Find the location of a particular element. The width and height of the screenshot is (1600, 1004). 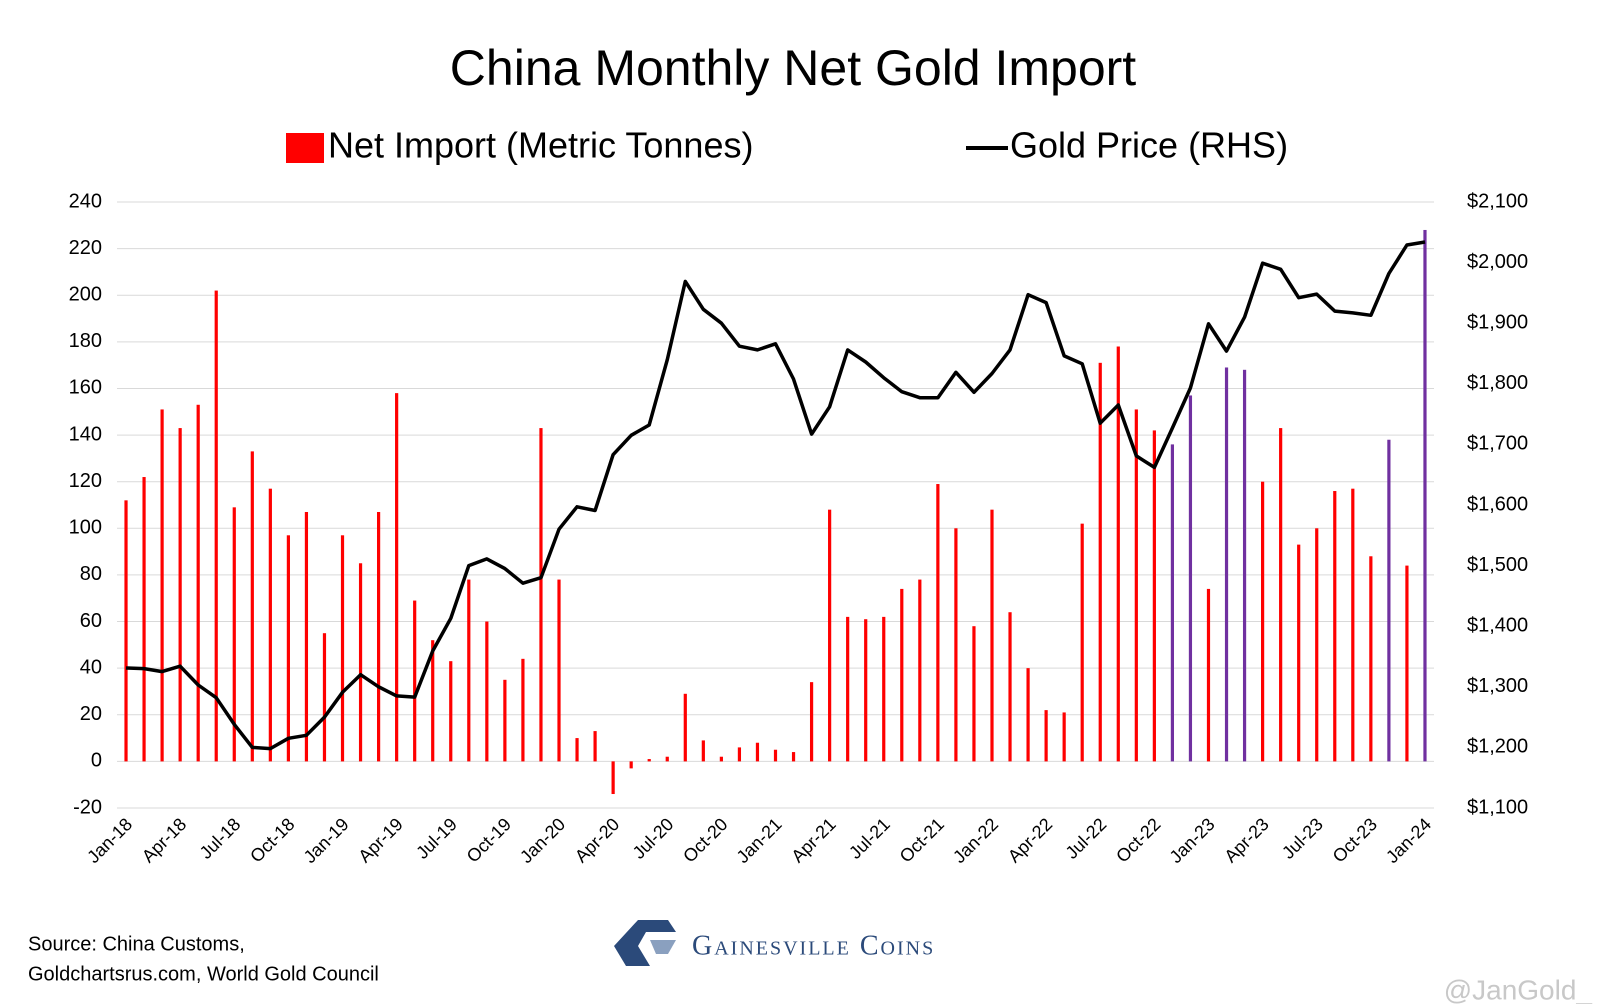

y-tick-label: 20 is located at coordinates (91, 714).